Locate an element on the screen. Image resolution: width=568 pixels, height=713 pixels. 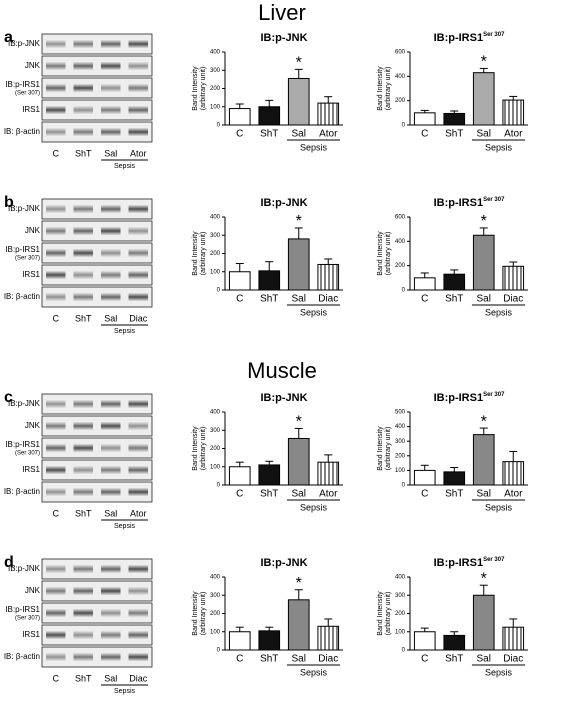
chart-title: IB:p-IRS1Ser 307 is located at coordinates (470, 38).